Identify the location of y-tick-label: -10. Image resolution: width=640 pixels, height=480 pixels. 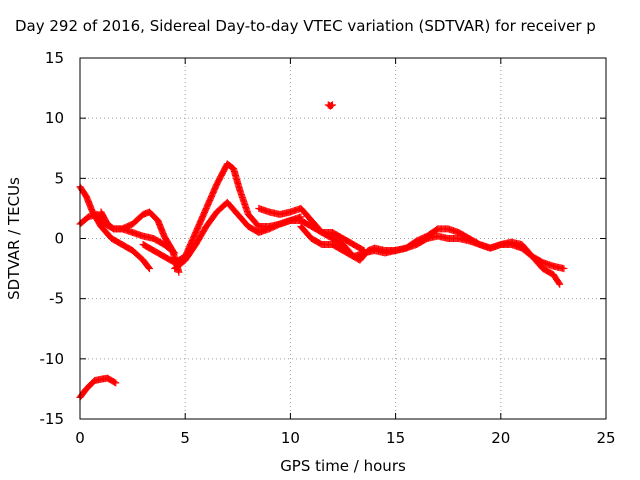
(52, 359).